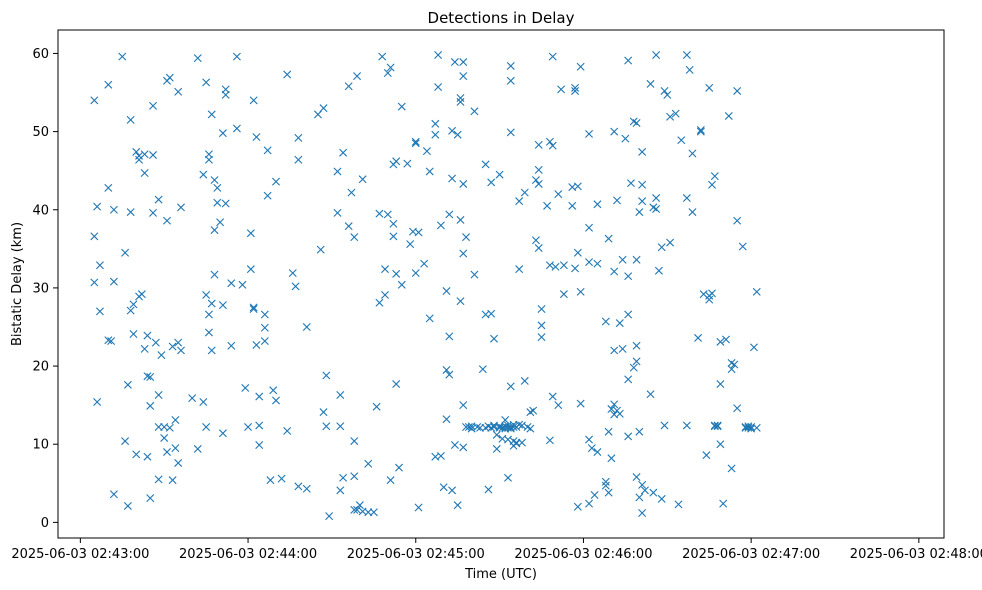  What do you see at coordinates (80, 554) in the screenshot?
I see `x-tick-label: 2025-06-03 02:43:00` at bounding box center [80, 554].